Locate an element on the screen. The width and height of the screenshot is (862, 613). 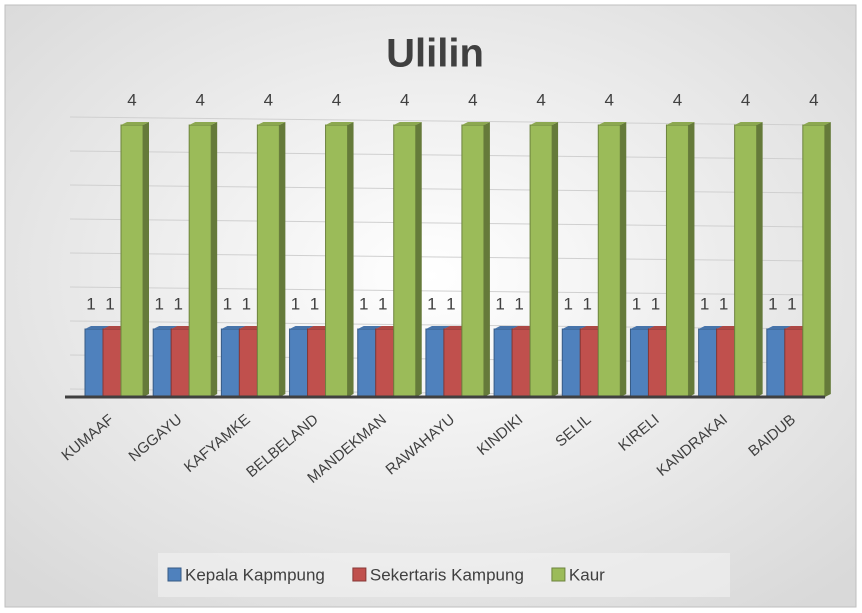
legend-label: Sekertaris Kampung is located at coordinates (447, 574).